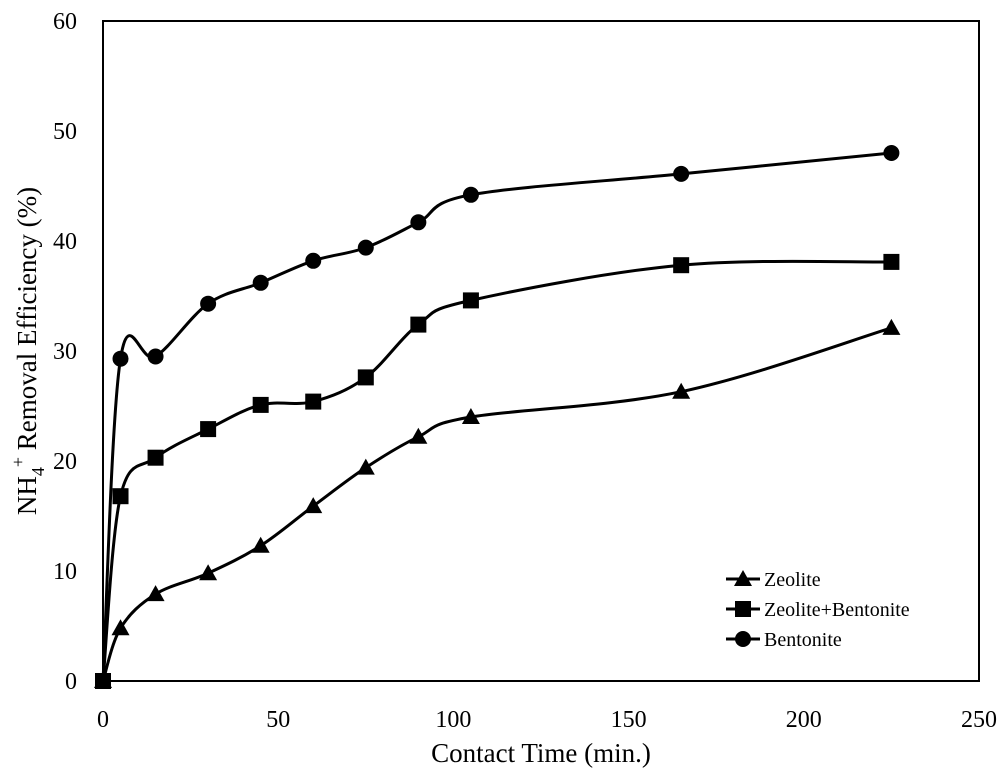  I want to click on x-tick-label: 50, so click(278, 720).